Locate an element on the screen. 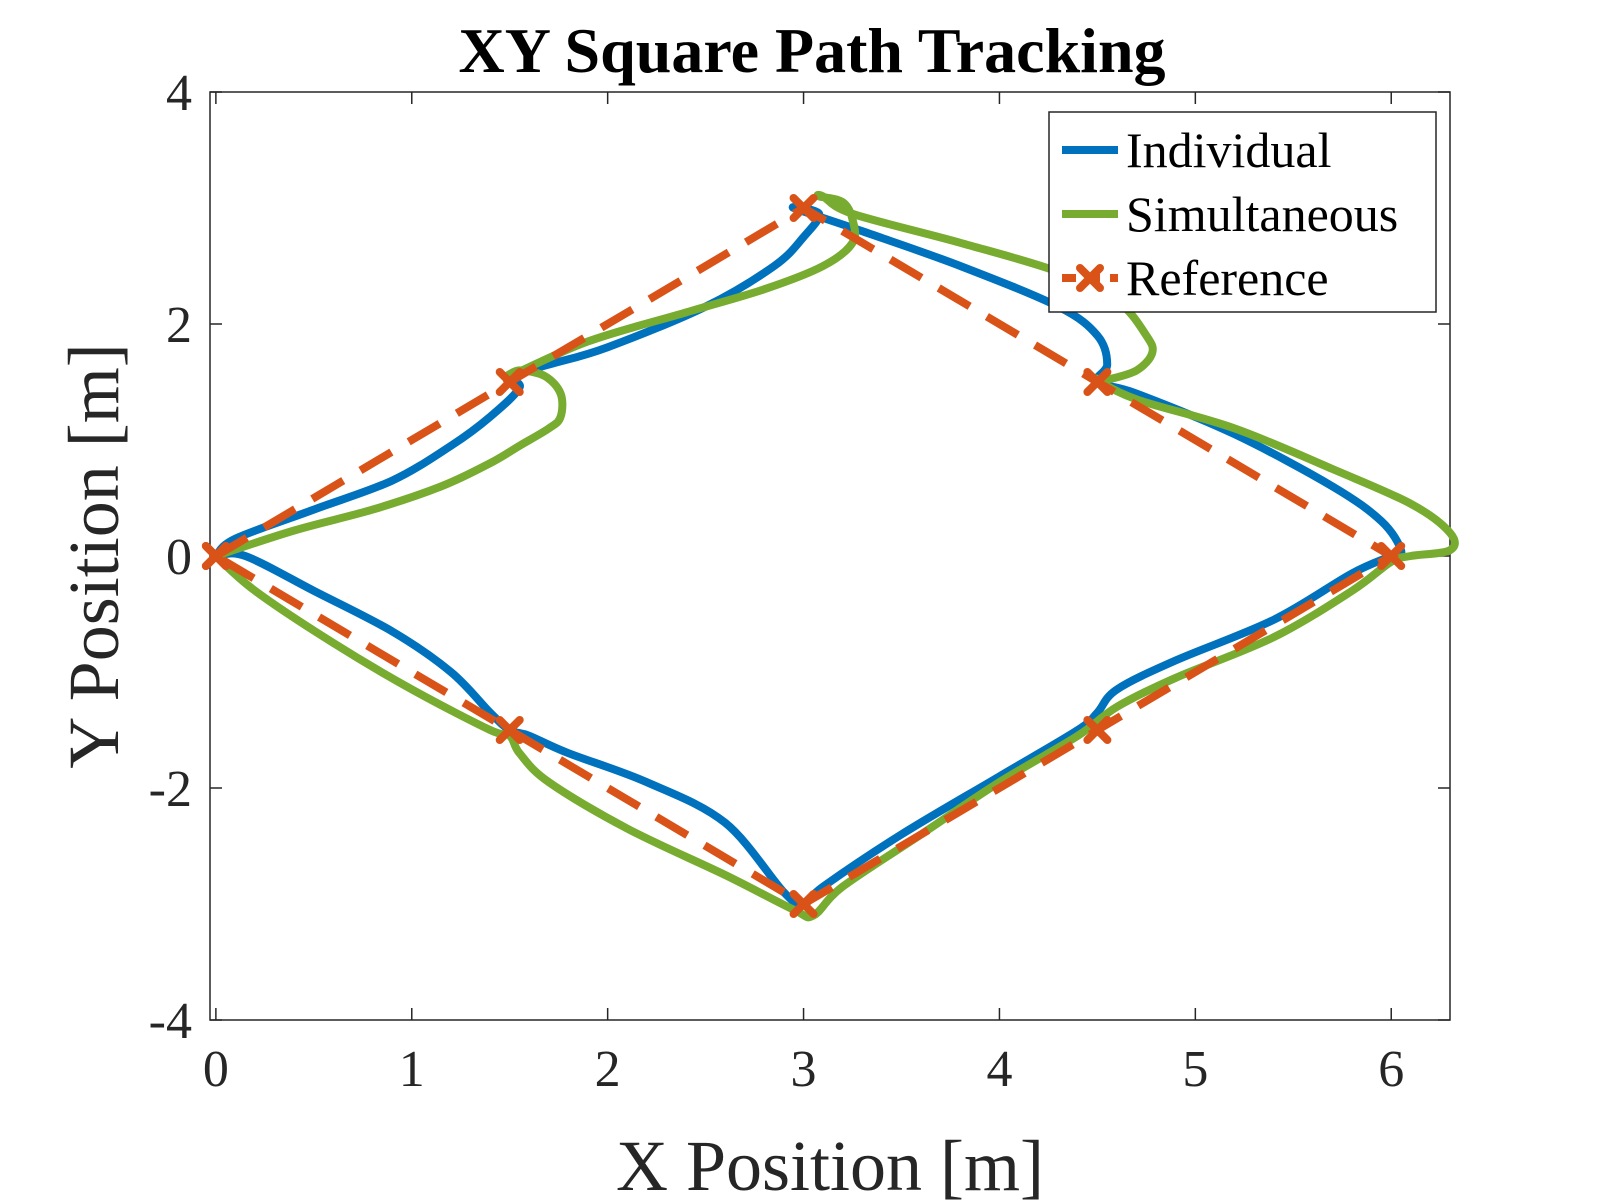  legend: Individual Simultaneous Reference is located at coordinates (1242, 212).